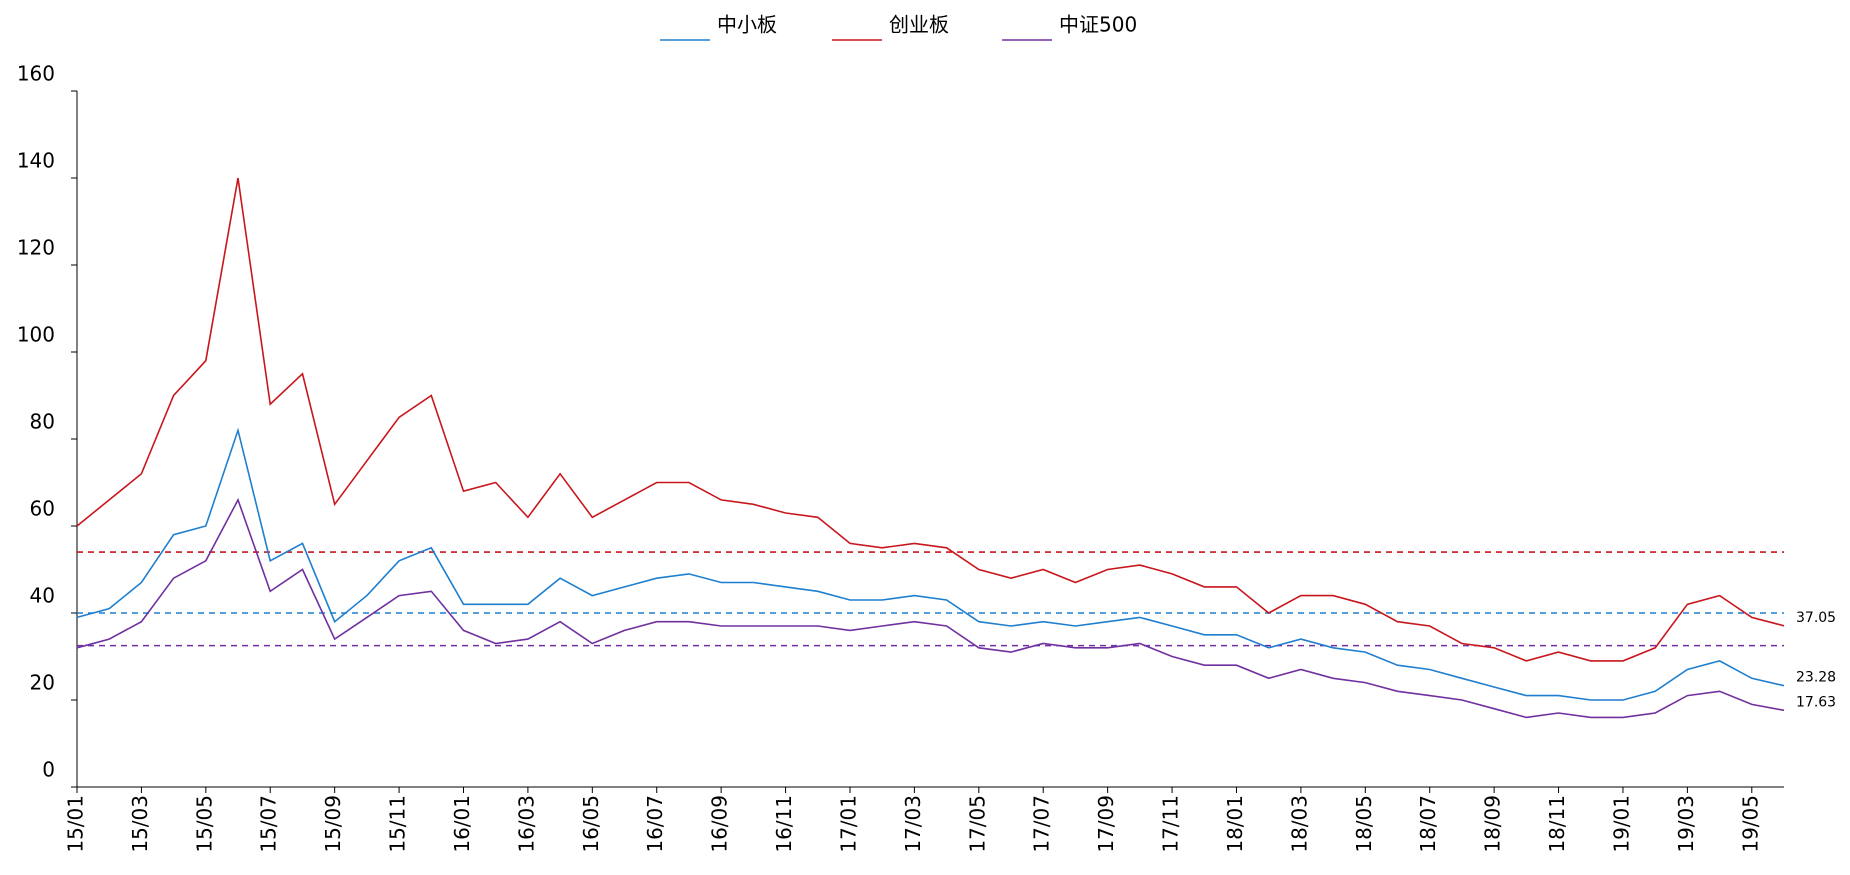 Image resolution: width=1850 pixels, height=875 pixels. I want to click on y-tick-label: 0, so click(48, 770).